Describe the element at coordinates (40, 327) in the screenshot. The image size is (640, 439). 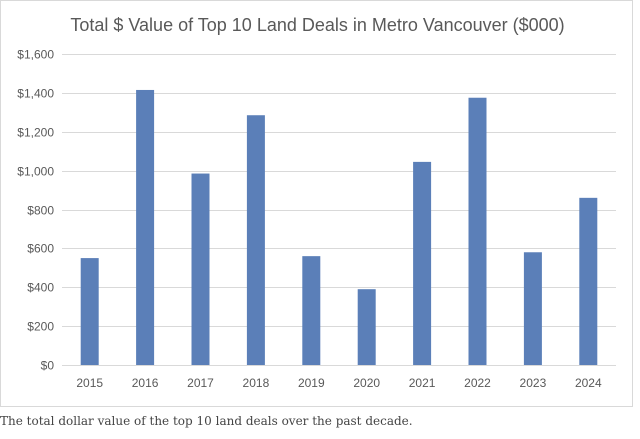
I see `y-tick-label: $200` at that location.